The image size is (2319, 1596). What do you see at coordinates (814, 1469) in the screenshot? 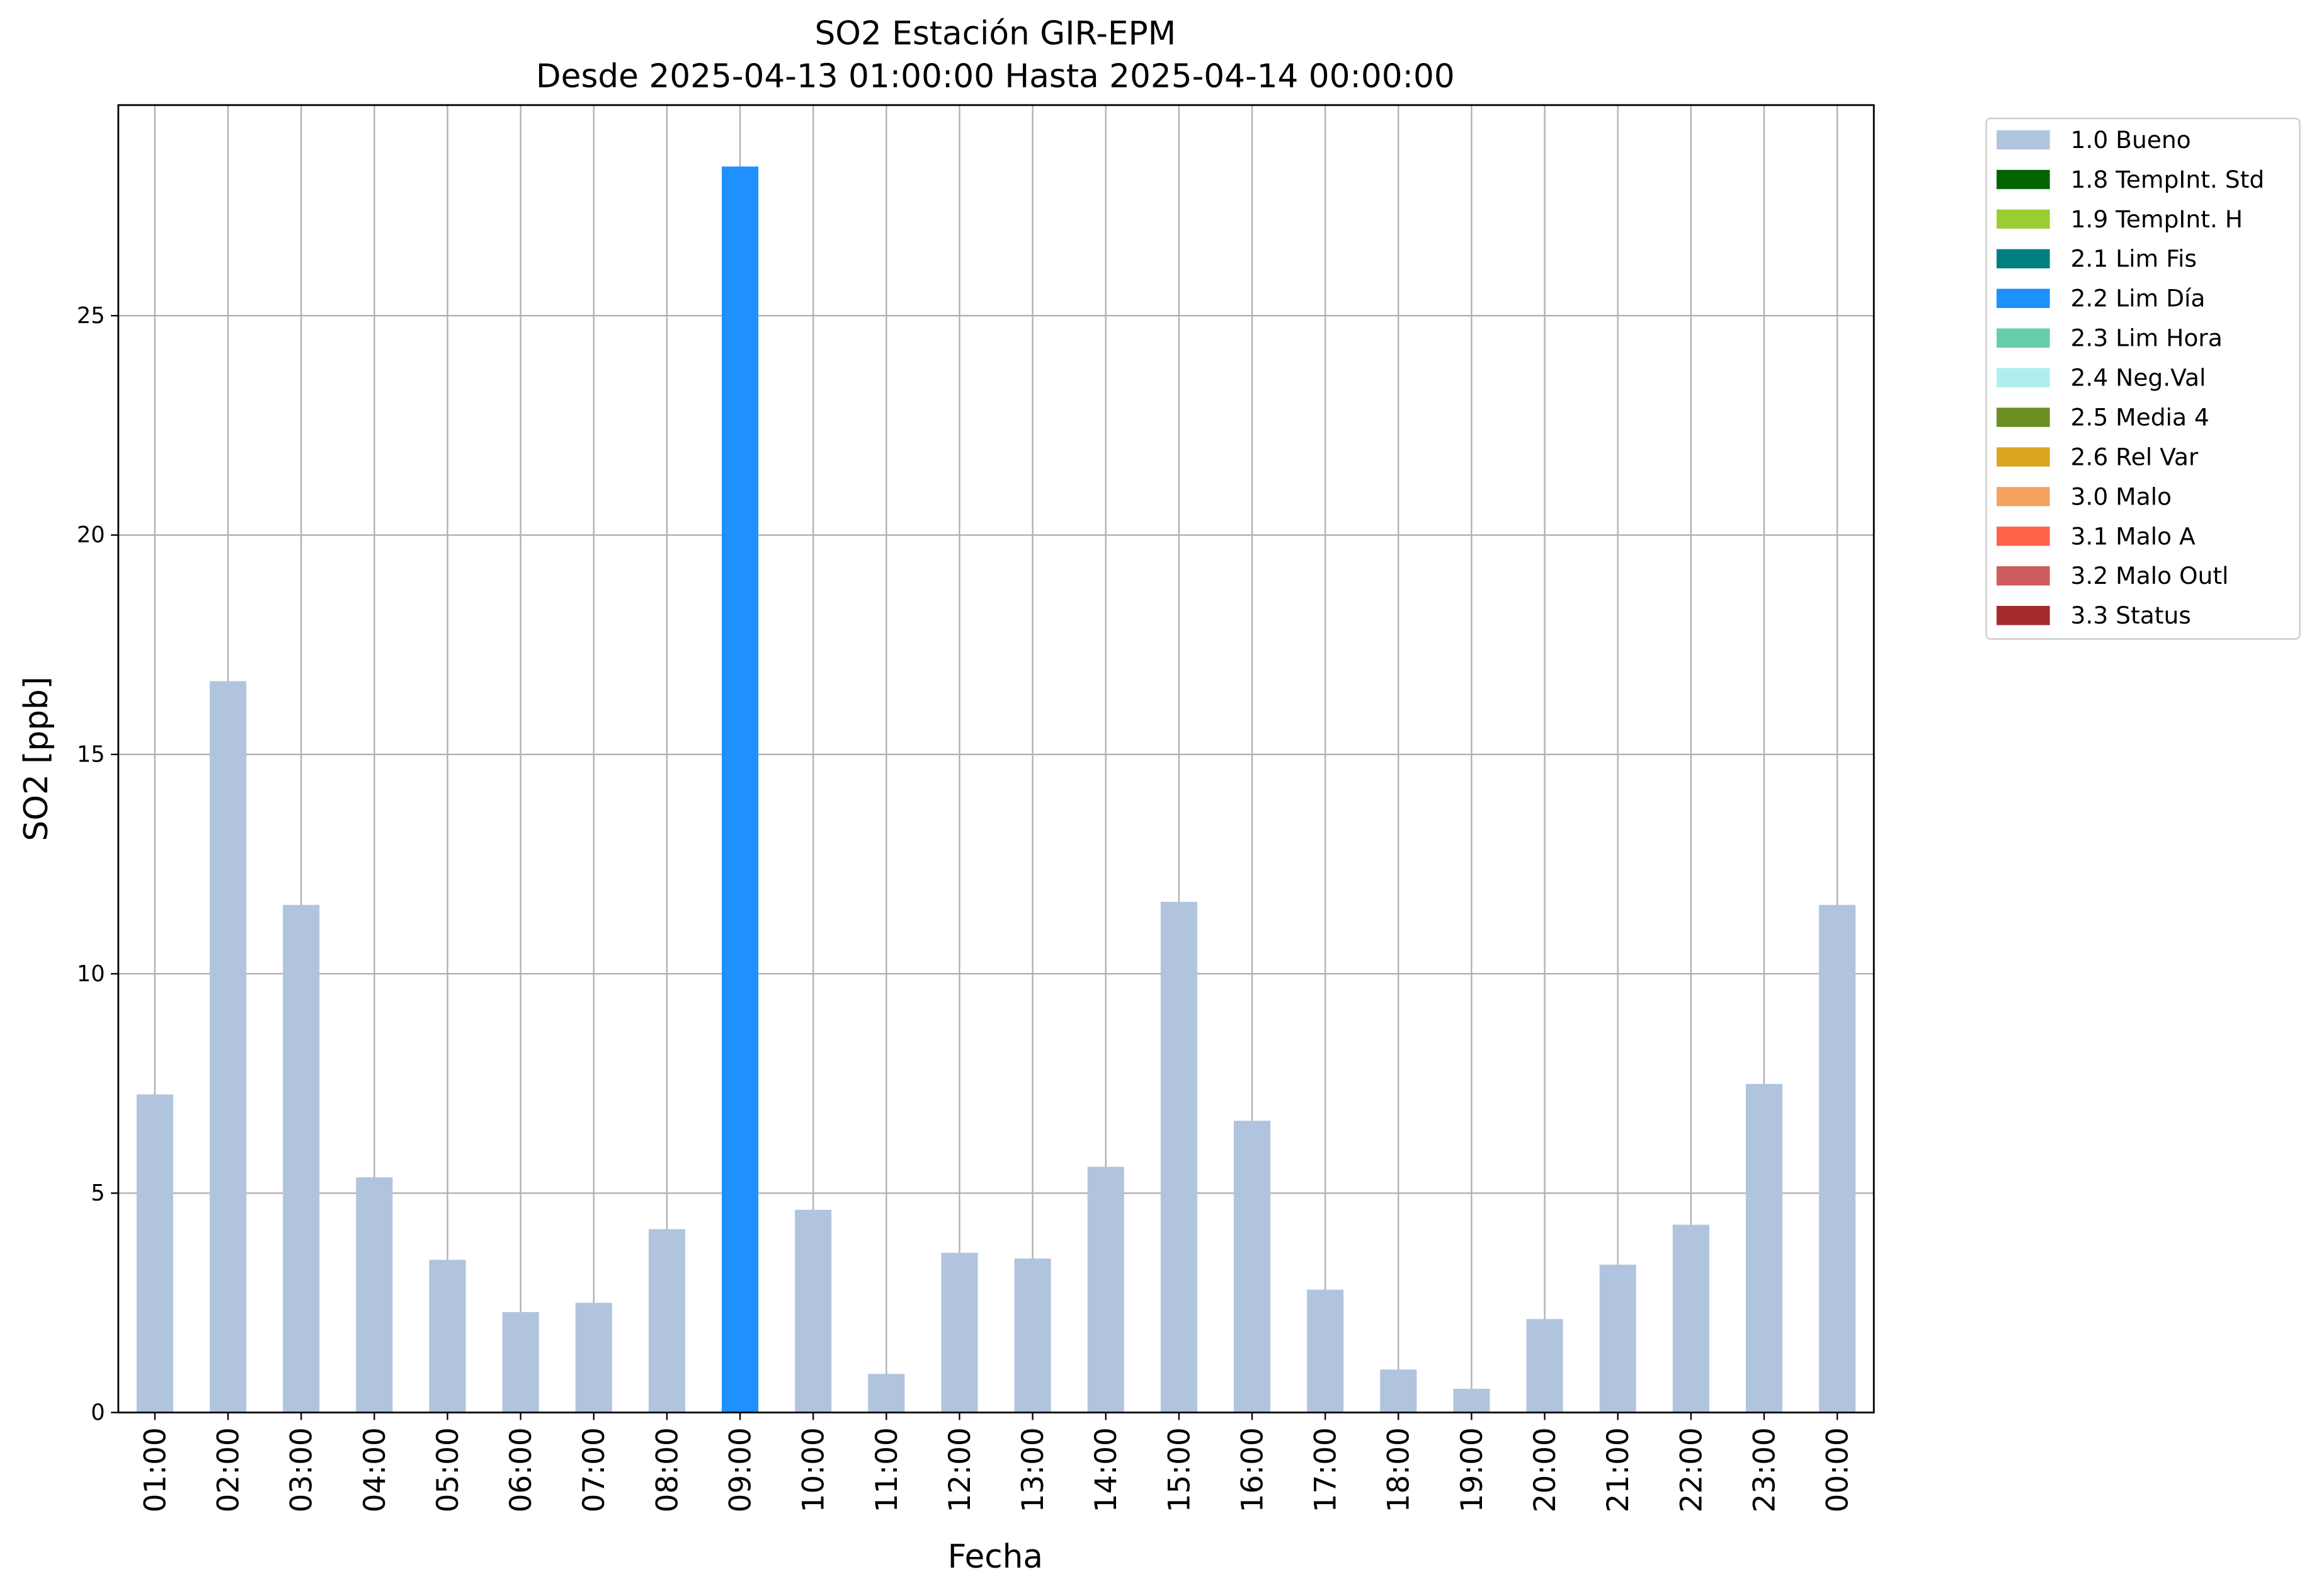
I see `x-tick-label: 10:00` at bounding box center [814, 1469].